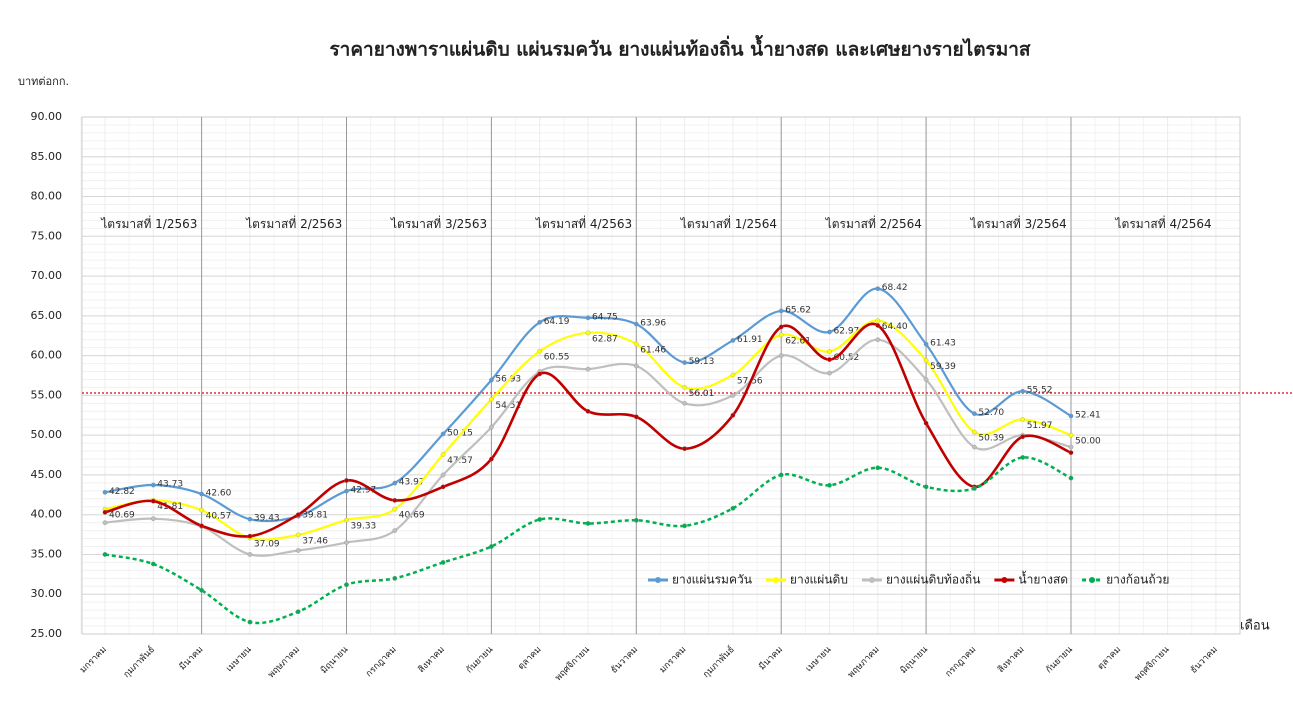  I want to click on x-tick-label: พฤษภาคม, so click(285, 663).